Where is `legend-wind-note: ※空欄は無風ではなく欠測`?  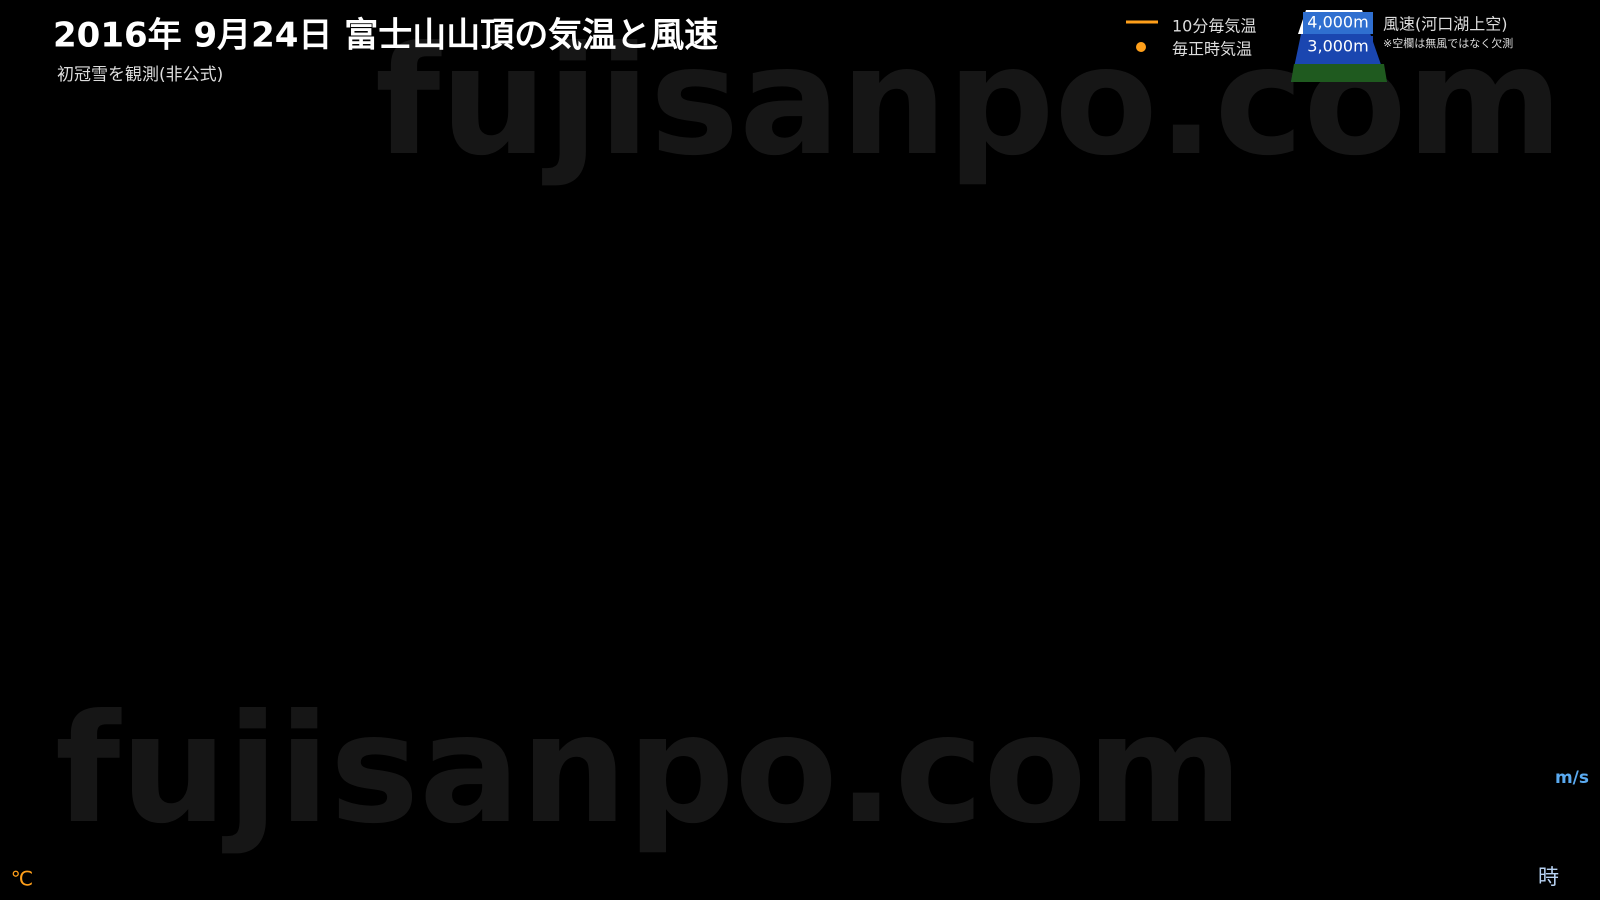
legend-wind-note: ※空欄は無風ではなく欠測 is located at coordinates (1448, 43).